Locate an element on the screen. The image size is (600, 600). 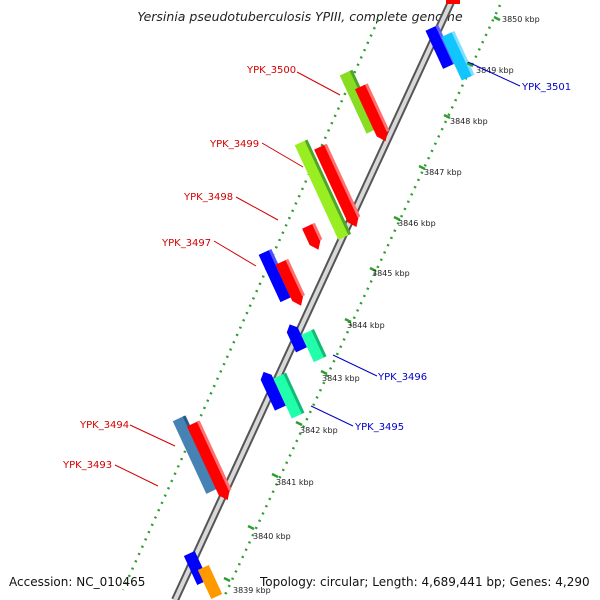
tick-label: 3841 kbp is located at coordinates (295, 482).